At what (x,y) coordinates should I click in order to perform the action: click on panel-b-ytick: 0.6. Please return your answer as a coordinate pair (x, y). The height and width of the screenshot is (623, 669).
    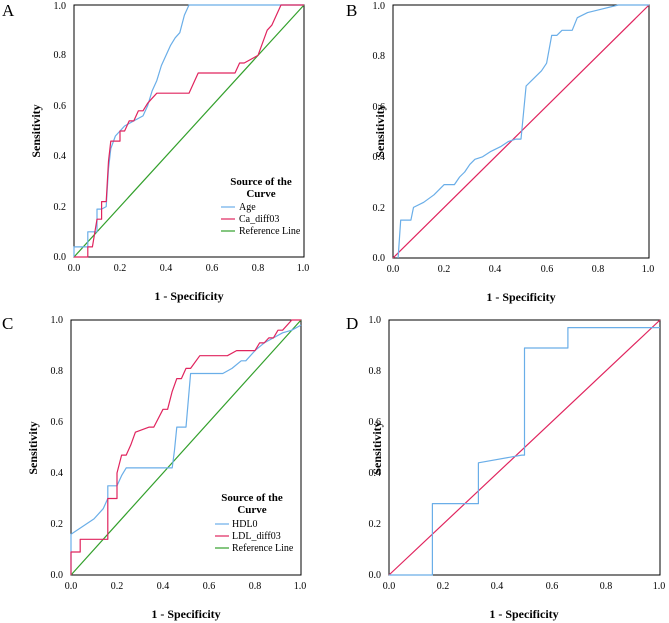
    Looking at the image, I should click on (379, 107).